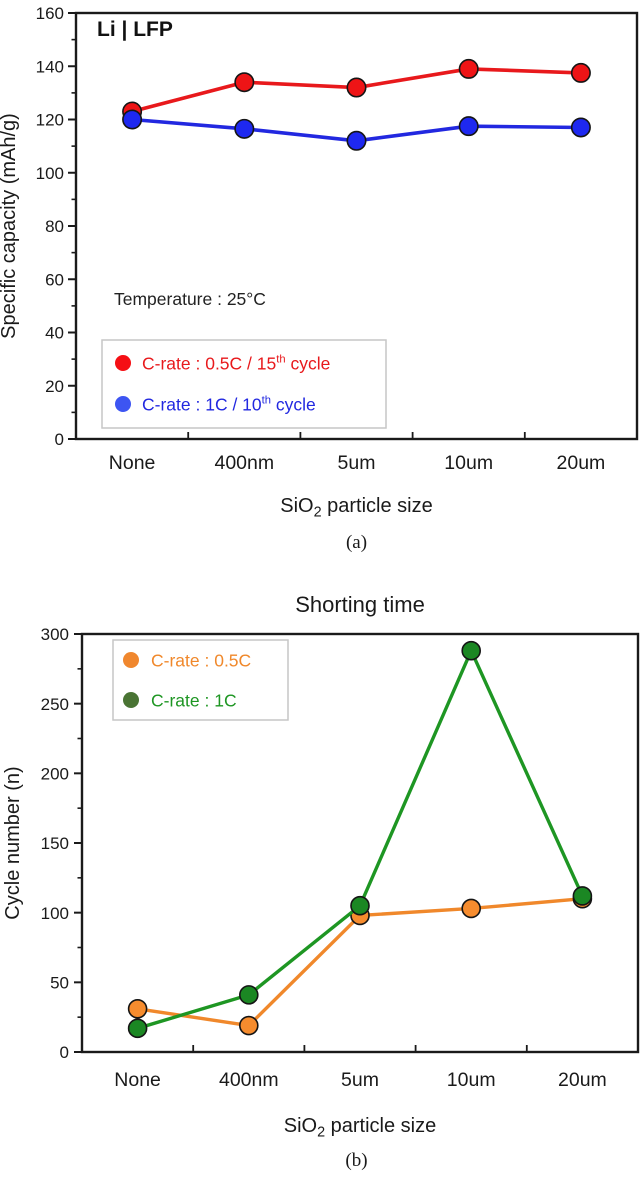  What do you see at coordinates (194, 700) in the screenshot?
I see `legend-label: C-rate : 1C` at bounding box center [194, 700].